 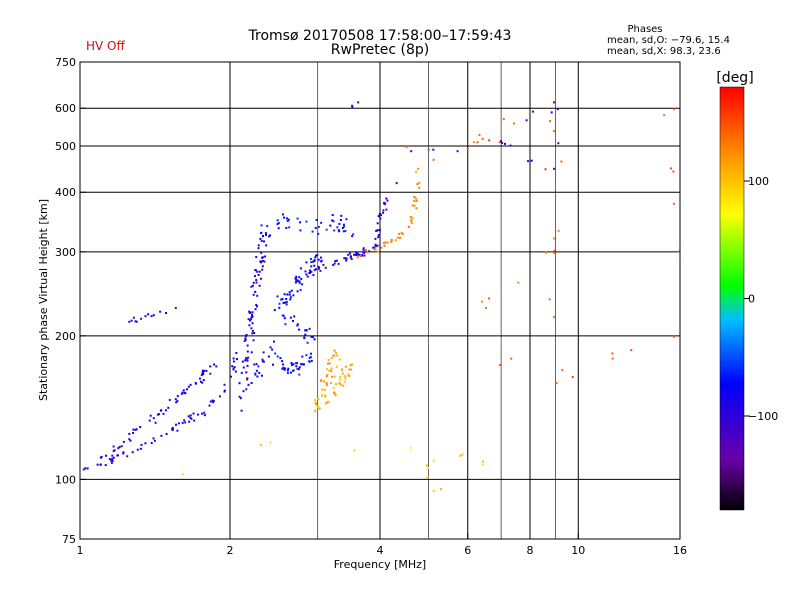 What do you see at coordinates (680, 550) in the screenshot?
I see `x-tick-label: 16` at bounding box center [680, 550].